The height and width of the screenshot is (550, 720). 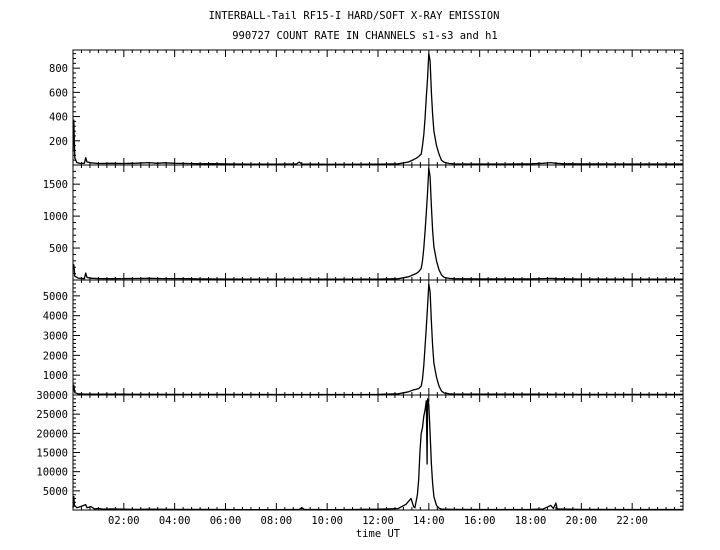 I want to click on x-tick-label: 12:00, so click(x=378, y=521).